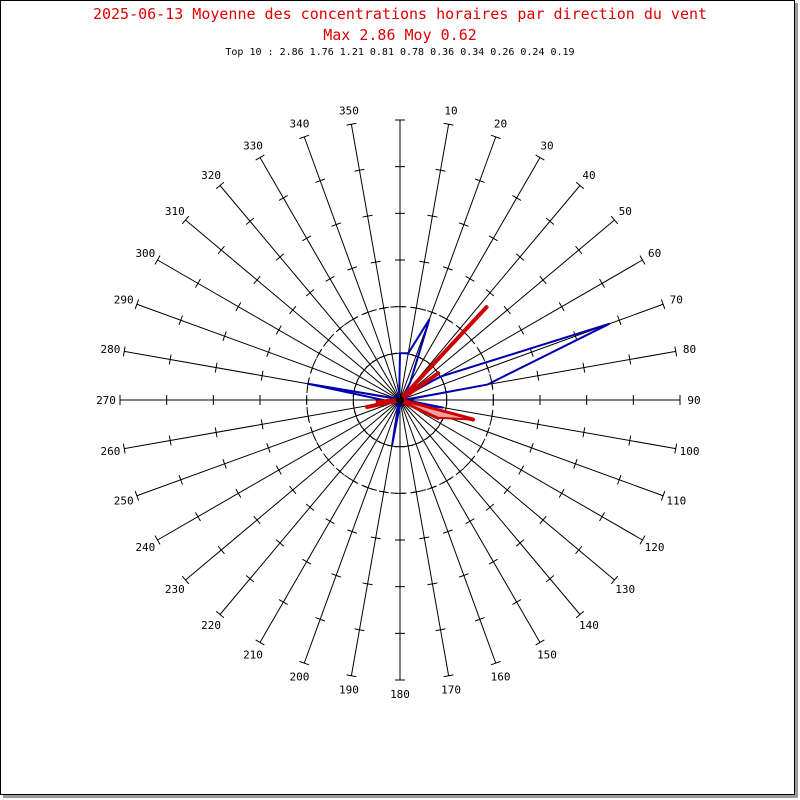 The height and width of the screenshot is (800, 800). I want to click on direction-label-160: 160, so click(501, 676).